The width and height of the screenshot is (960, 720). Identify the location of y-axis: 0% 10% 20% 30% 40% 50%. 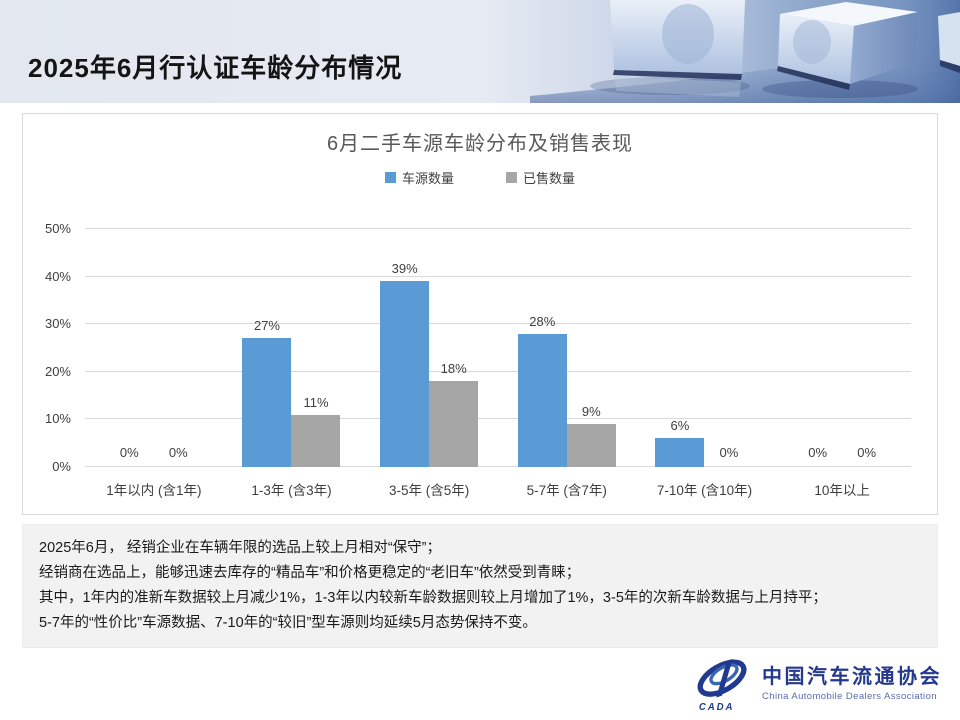
(58, 347).